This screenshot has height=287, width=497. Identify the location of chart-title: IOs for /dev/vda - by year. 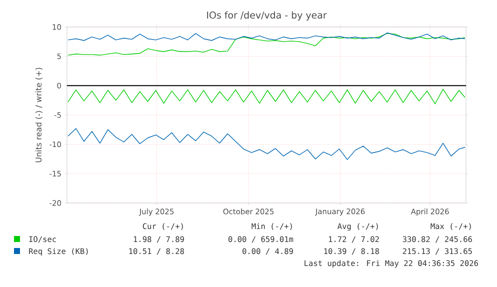
(267, 15).